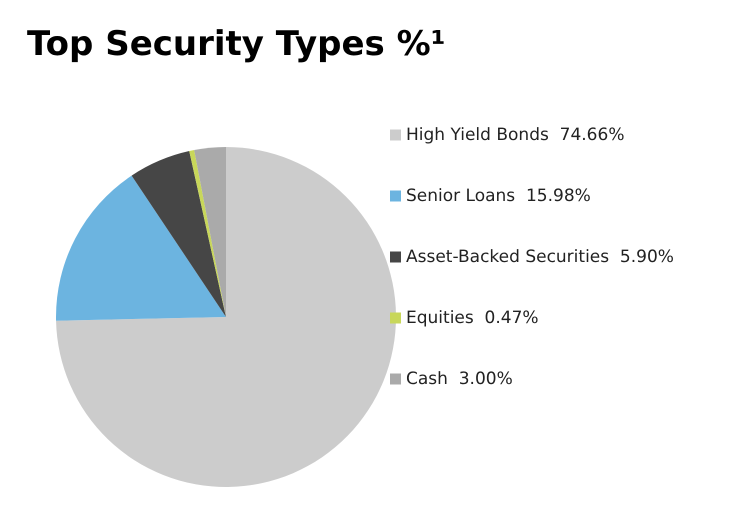 The image size is (746, 514). I want to click on legend-label: High Yield Bonds 74.66%, so click(515, 135).